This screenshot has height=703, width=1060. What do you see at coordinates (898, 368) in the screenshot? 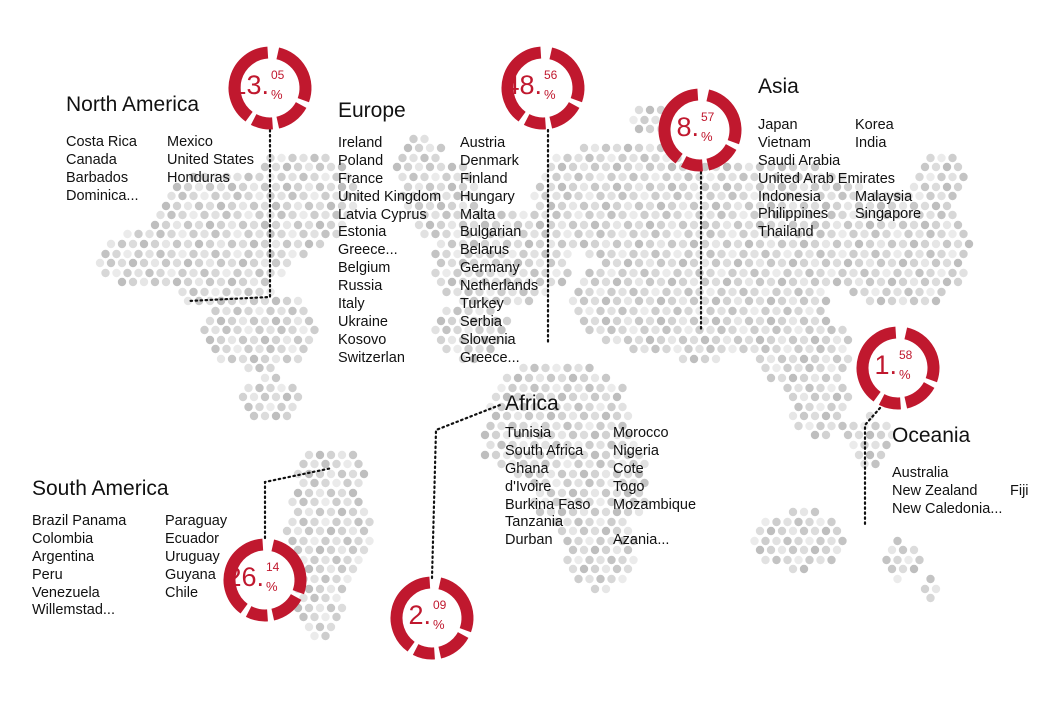
I see `percent-donut-oc: 1. 58%` at bounding box center [898, 368].